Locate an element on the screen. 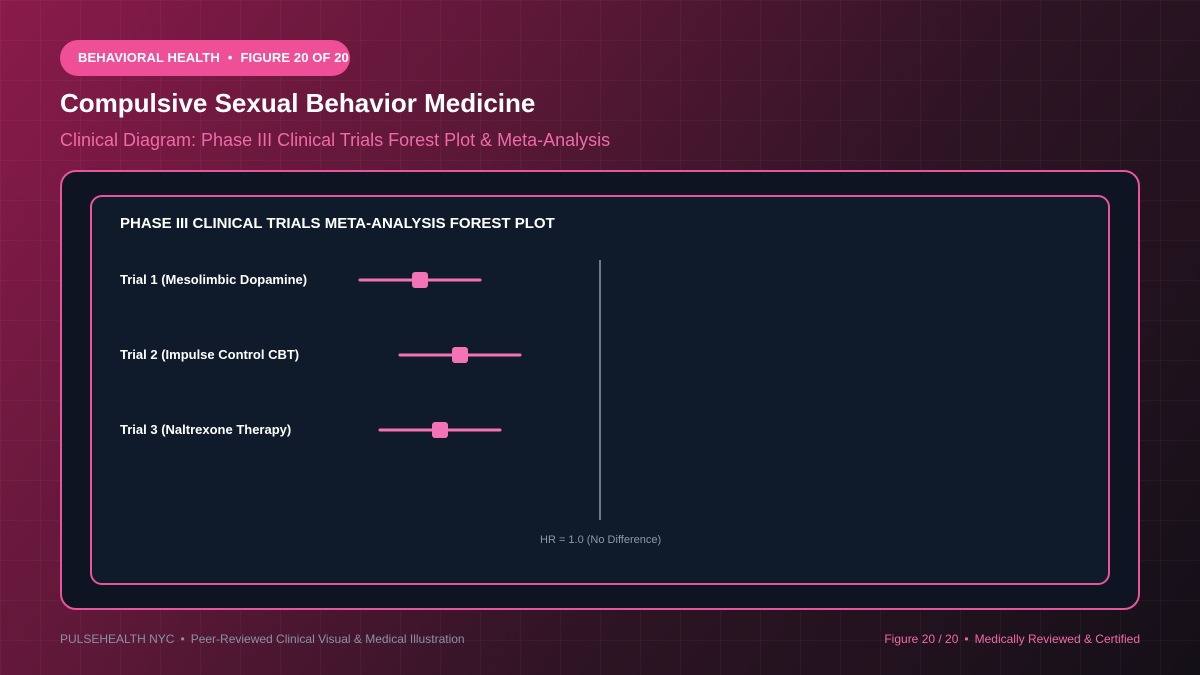 The width and height of the screenshot is (1200, 675). footer-certification: Medically Reviewed & Certified is located at coordinates (1057, 639).